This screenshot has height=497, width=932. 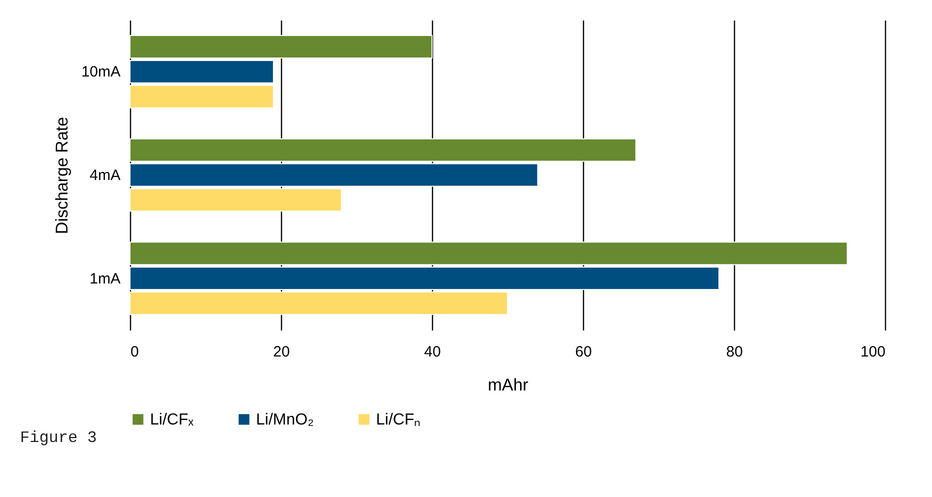 I want to click on x-tick-label: 0, so click(x=134, y=352).